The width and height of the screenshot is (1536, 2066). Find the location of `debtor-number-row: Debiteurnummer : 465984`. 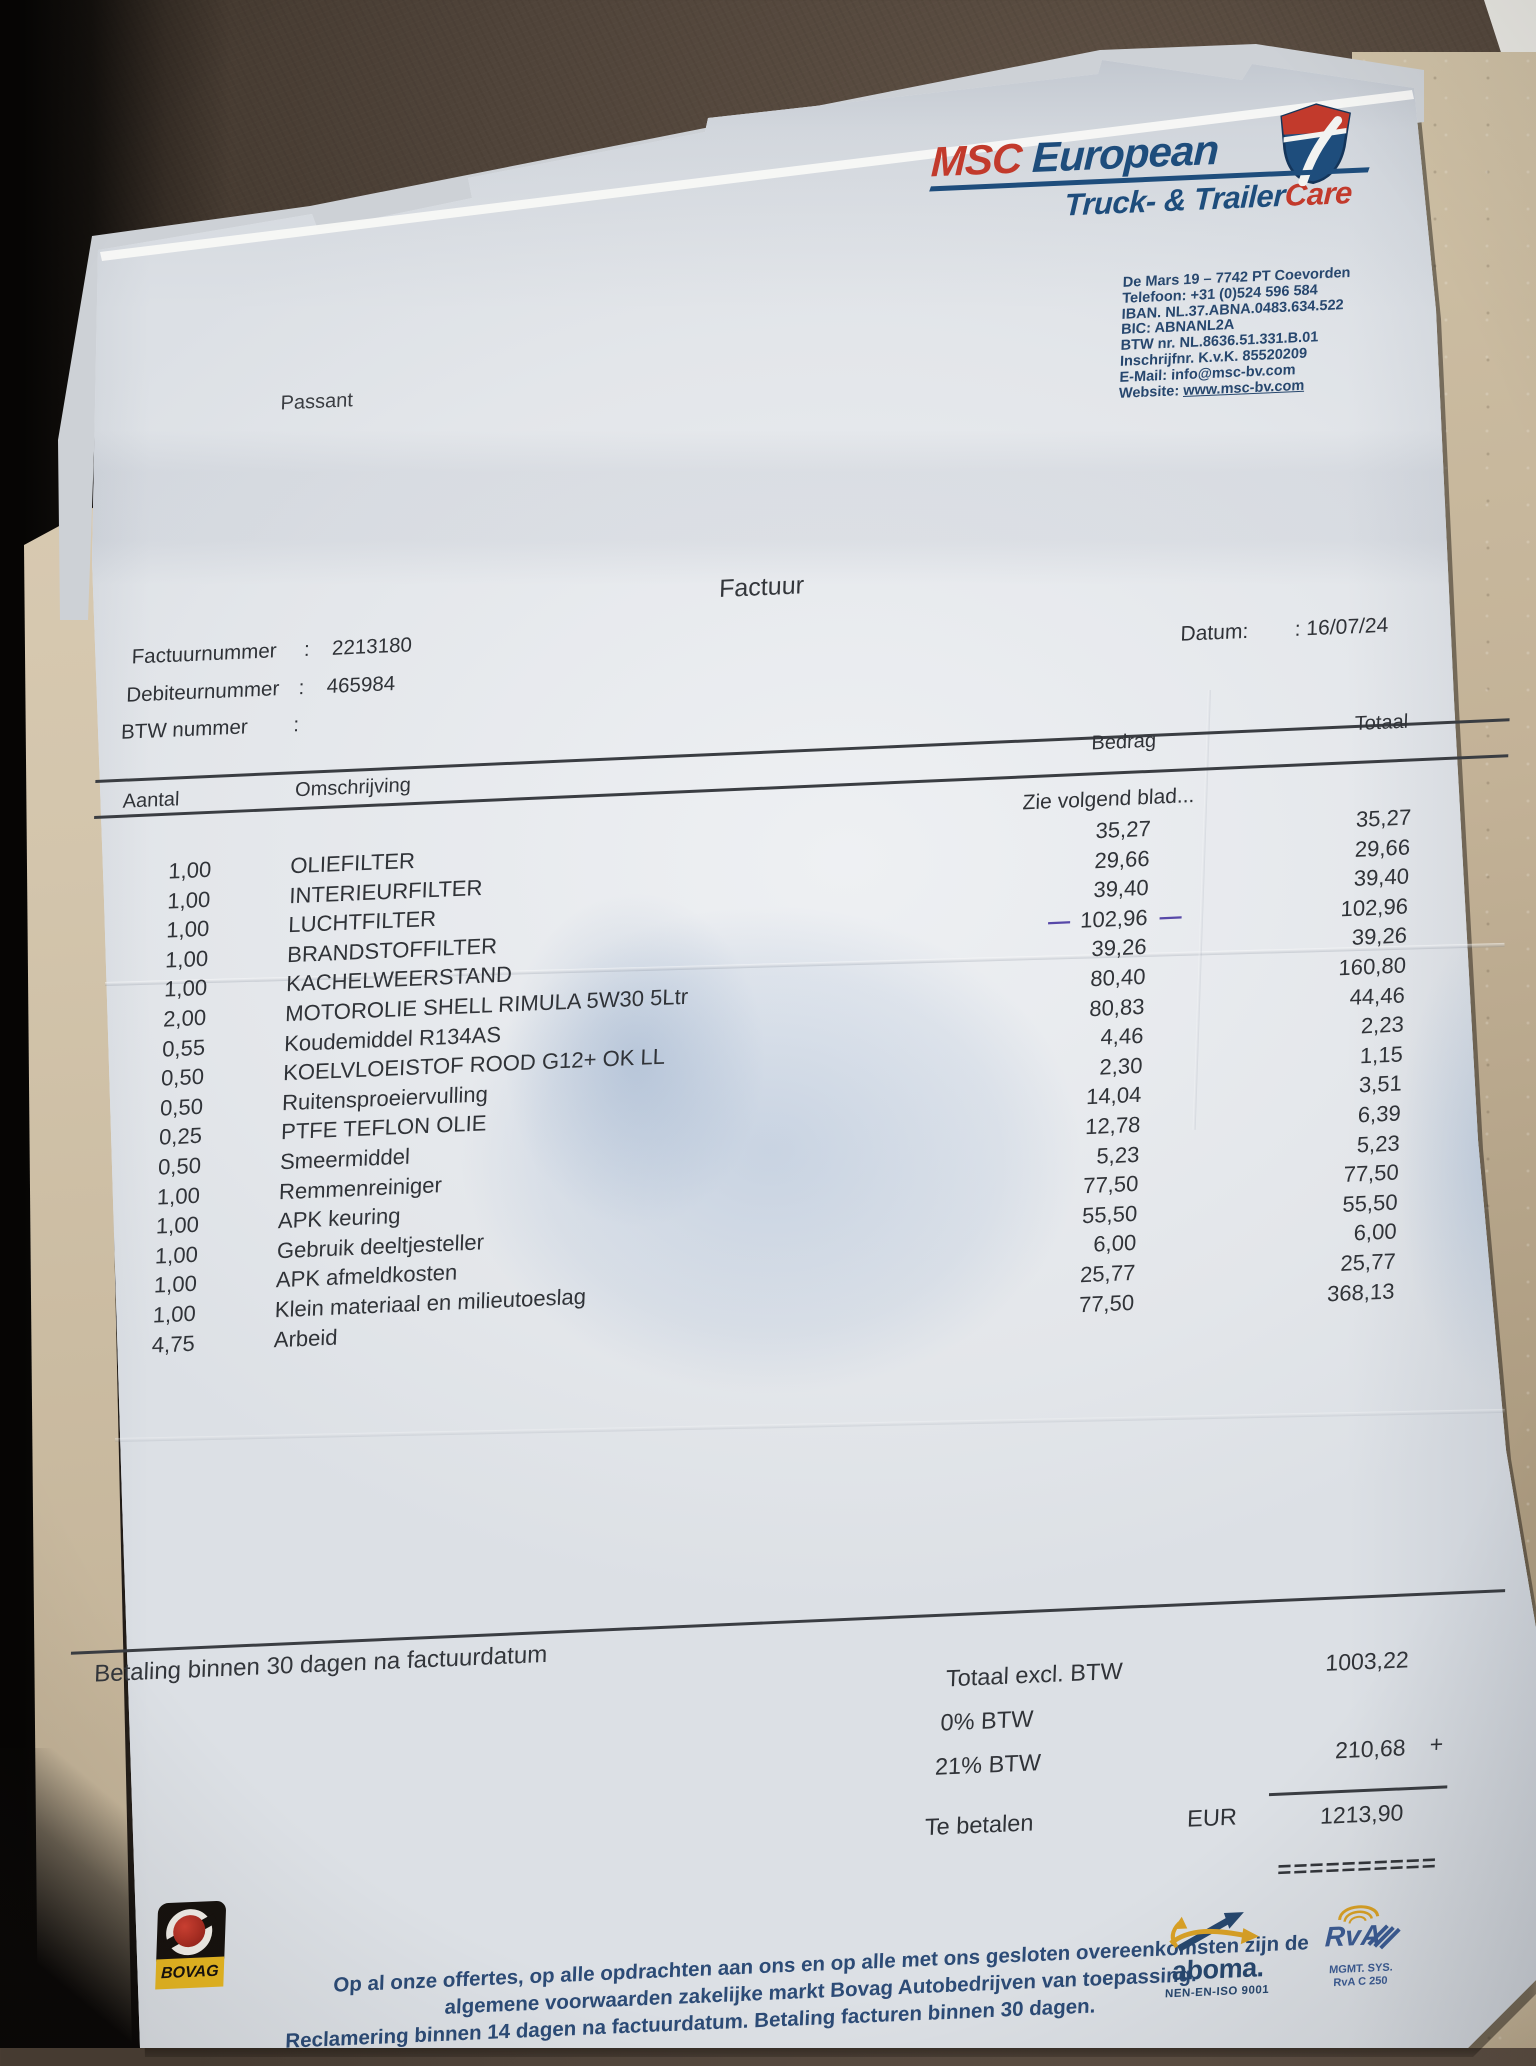

debtor-number-row: Debiteurnummer : 465984 is located at coordinates (337, 687).